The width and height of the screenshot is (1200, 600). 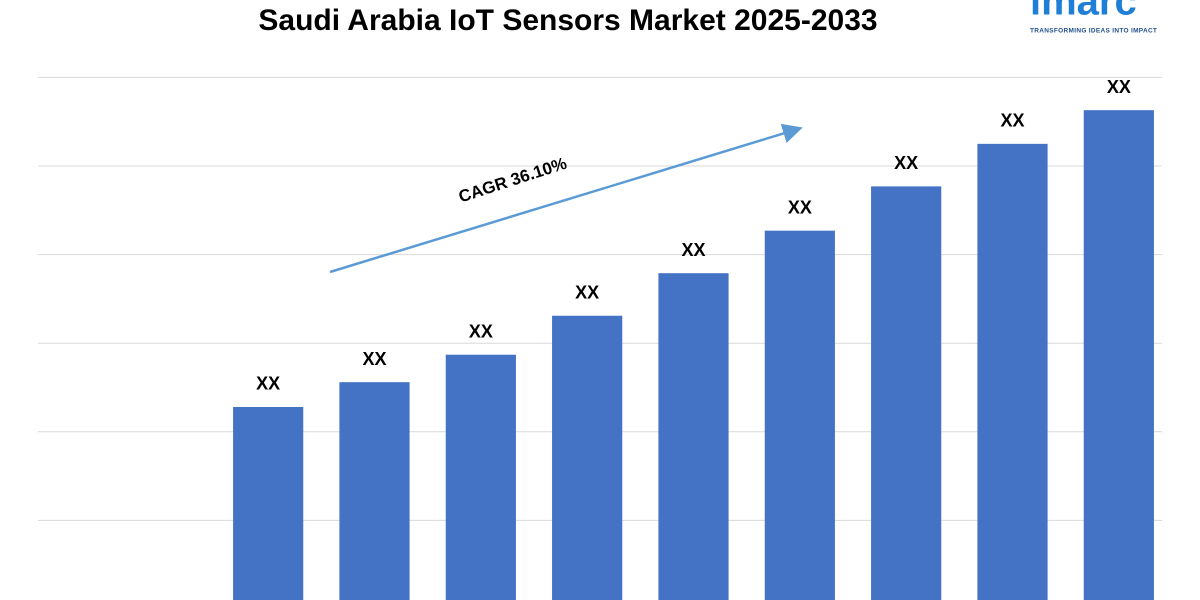 What do you see at coordinates (1093, 31) in the screenshot?
I see `logo-tagline: TRANSFORMING IDEAS INTO IMPACT` at bounding box center [1093, 31].